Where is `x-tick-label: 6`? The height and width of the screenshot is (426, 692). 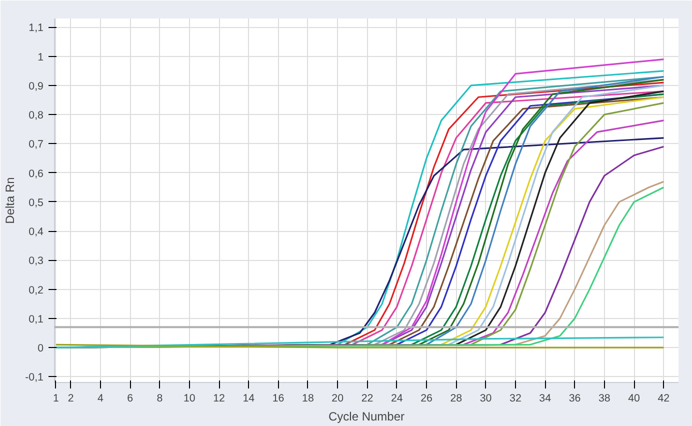
x-tick-label: 6 is located at coordinates (130, 398).